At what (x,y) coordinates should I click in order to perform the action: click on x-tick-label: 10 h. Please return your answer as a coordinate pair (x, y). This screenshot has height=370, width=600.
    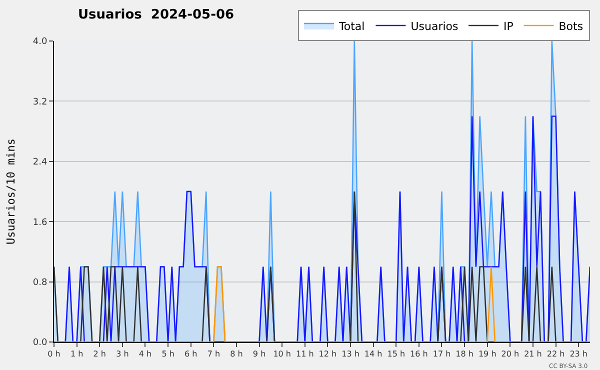
    Looking at the image, I should click on (282, 354).